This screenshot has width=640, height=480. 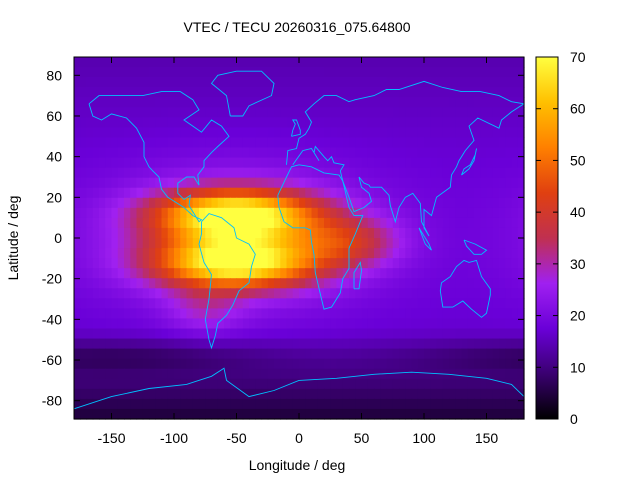 What do you see at coordinates (425, 239) in the screenshot?
I see `coastline` at bounding box center [425, 239].